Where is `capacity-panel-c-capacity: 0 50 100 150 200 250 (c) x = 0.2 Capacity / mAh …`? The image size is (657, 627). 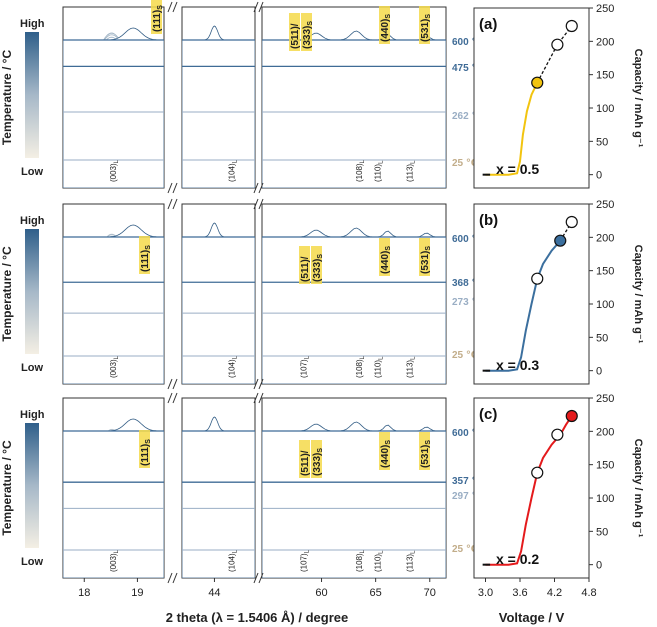 capacity-panel-c-capacity: 0 50 100 150 200 250 (c) x = 0.2 Capacity / mAh … is located at coordinates (558, 509).